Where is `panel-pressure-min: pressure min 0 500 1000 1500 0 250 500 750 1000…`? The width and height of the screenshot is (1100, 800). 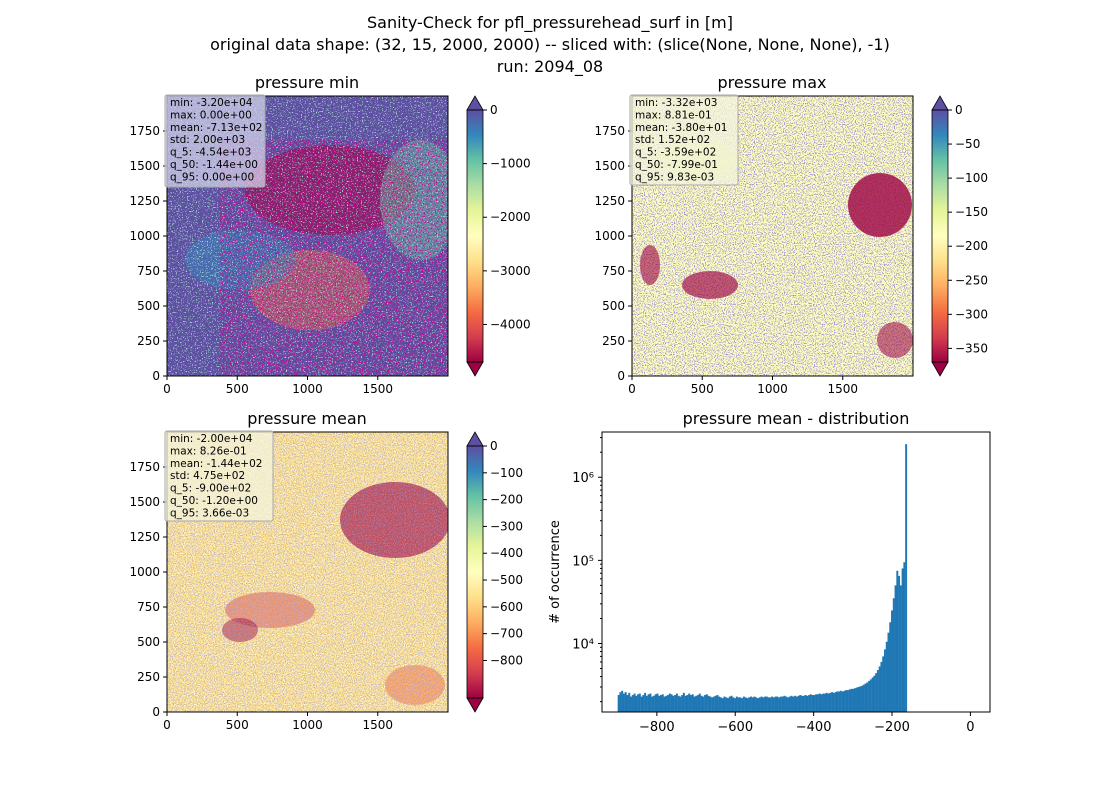 panel-pressure-min: pressure min 0 500 1000 1500 0 250 500 750 1000… is located at coordinates (329, 234).